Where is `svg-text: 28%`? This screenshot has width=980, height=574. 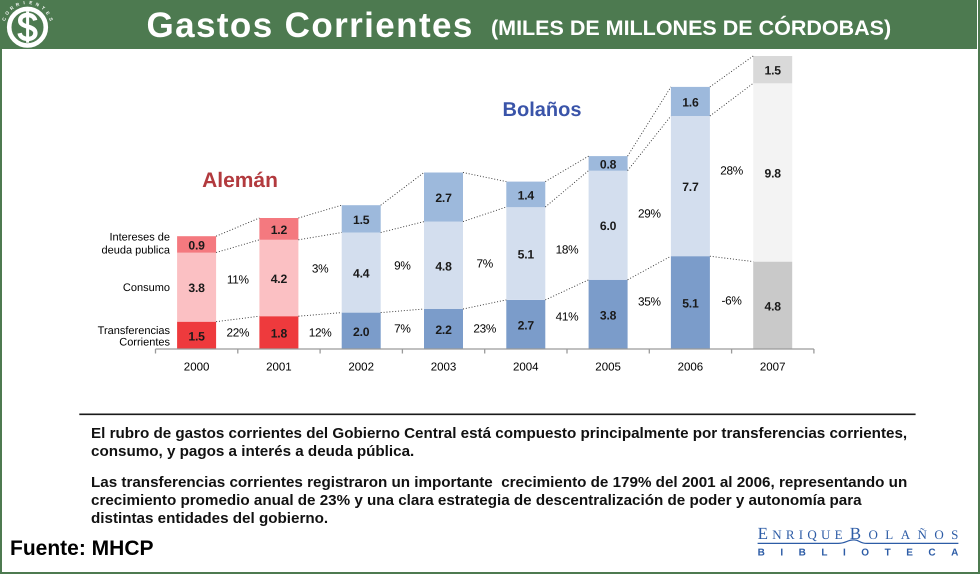 svg-text: 28% is located at coordinates (732, 170).